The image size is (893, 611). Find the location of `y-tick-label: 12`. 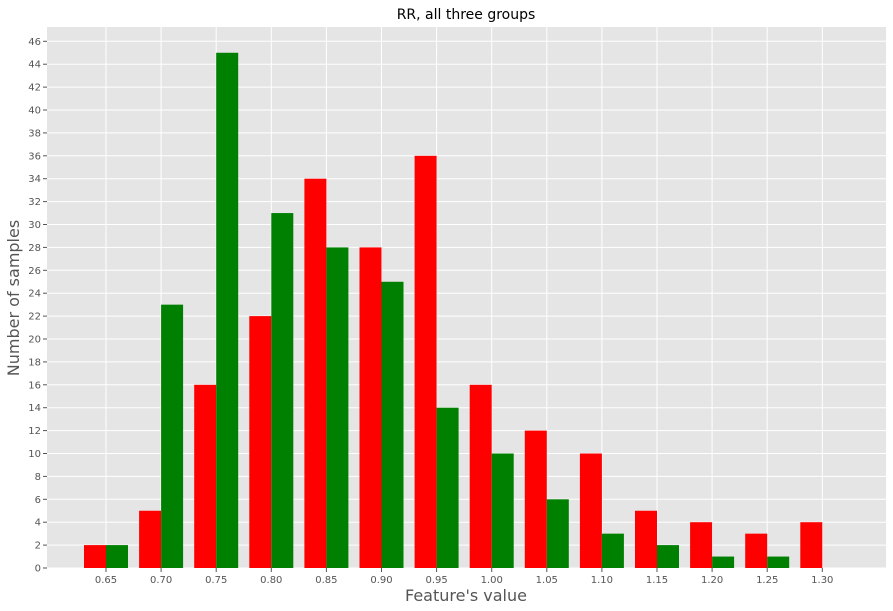

y-tick-label: 12 is located at coordinates (34, 431).